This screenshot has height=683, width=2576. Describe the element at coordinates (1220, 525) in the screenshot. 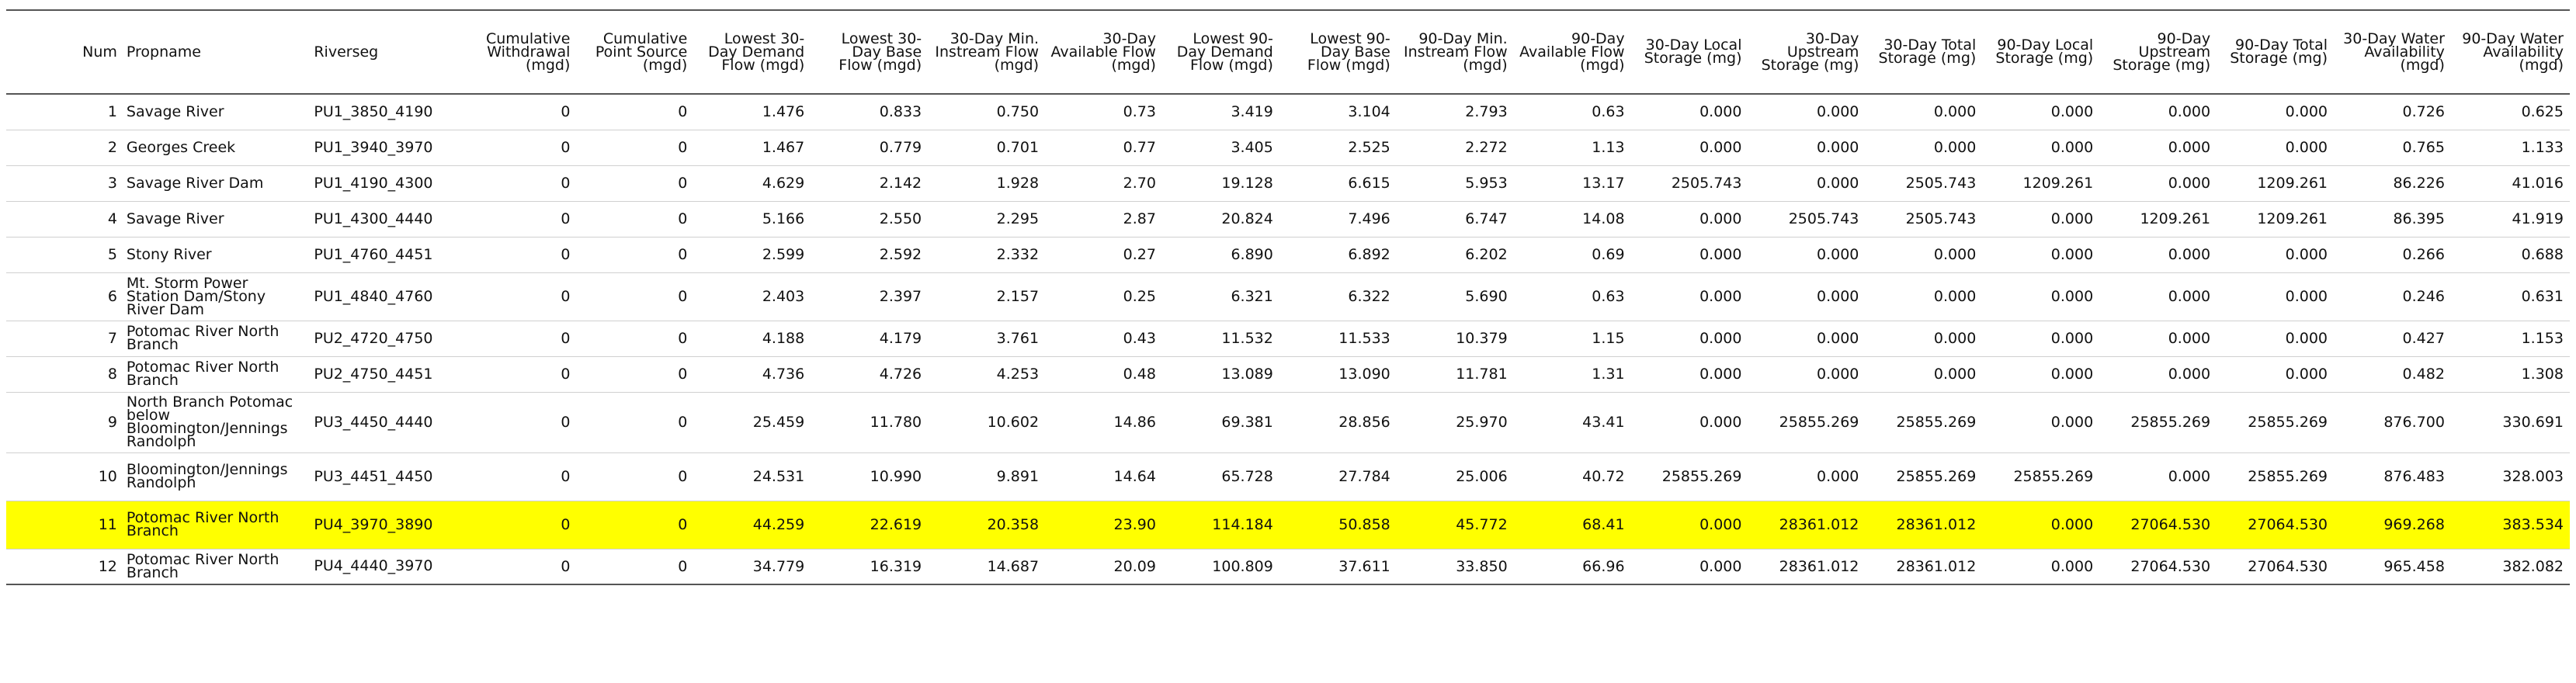

I see `table-cell: 114.184` at that location.